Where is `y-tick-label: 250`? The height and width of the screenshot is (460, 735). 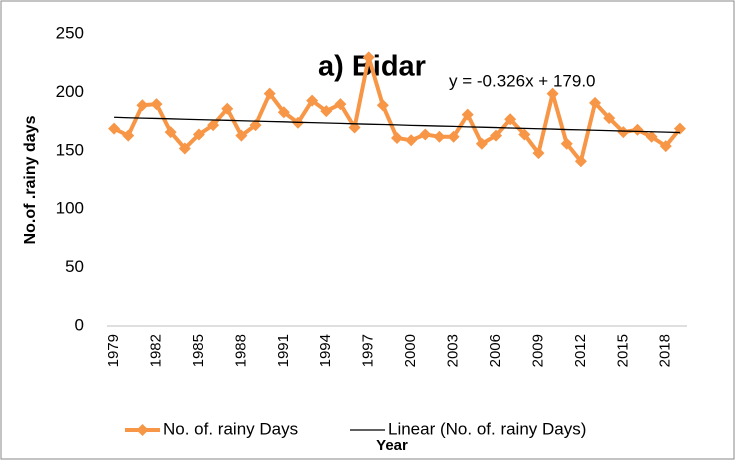 y-tick-label: 250 is located at coordinates (70, 32).